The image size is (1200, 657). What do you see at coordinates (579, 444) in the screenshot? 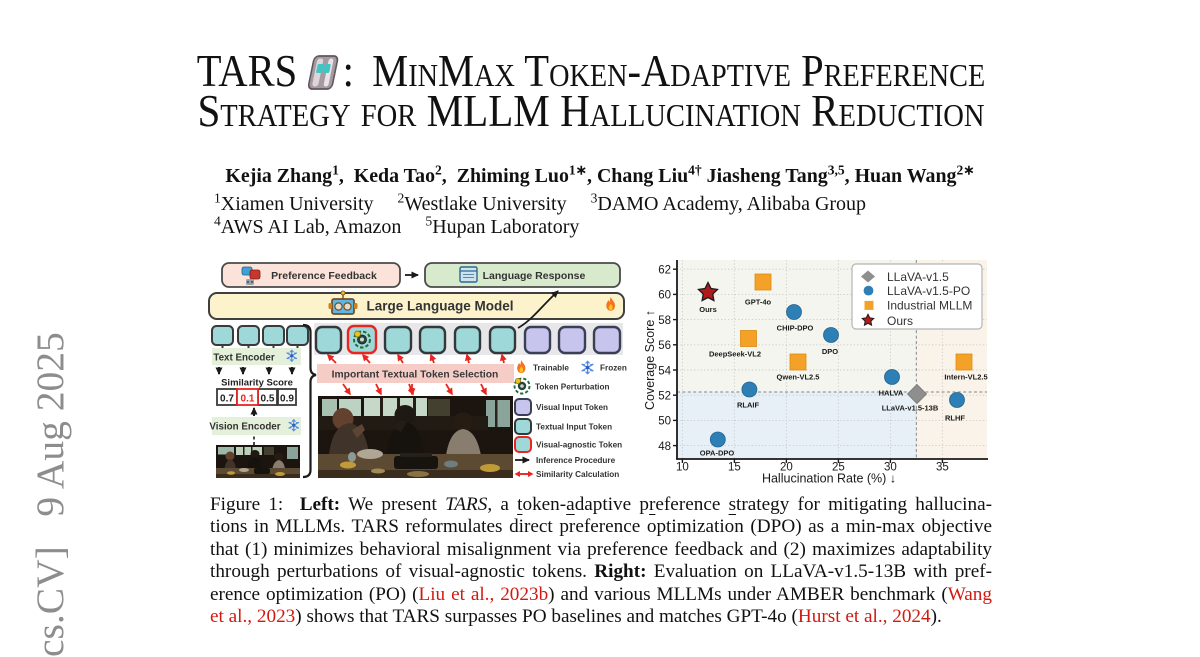
I see `svg-text: Visual-agnostic Token` at bounding box center [579, 444].